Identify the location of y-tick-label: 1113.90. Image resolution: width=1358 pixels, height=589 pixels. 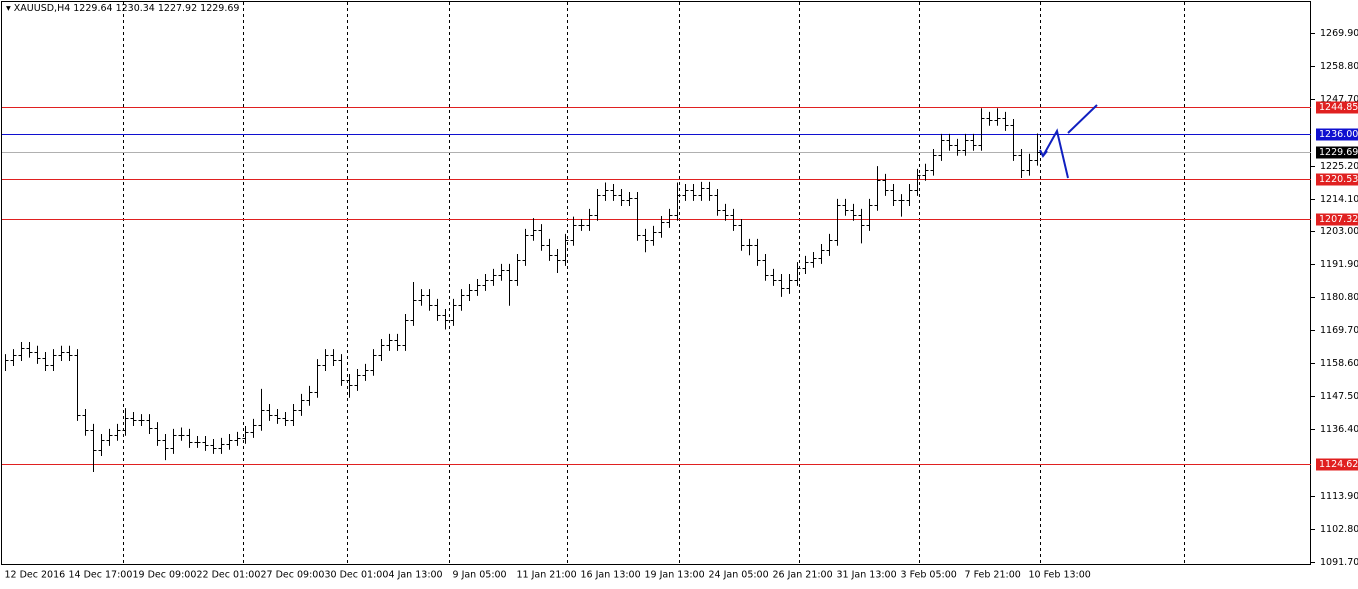
(1339, 496).